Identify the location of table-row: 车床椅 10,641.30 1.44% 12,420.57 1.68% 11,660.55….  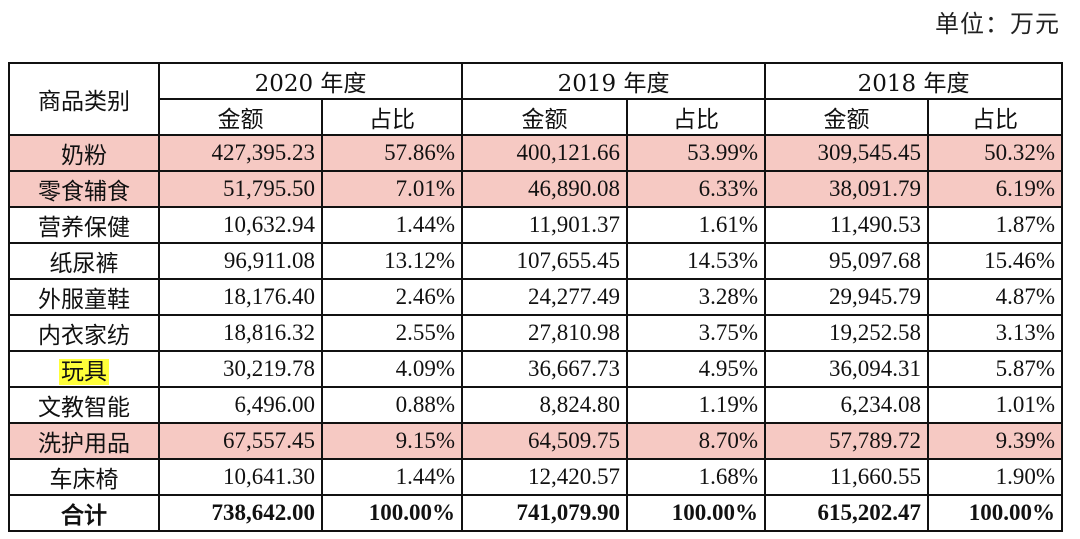
(536, 477).